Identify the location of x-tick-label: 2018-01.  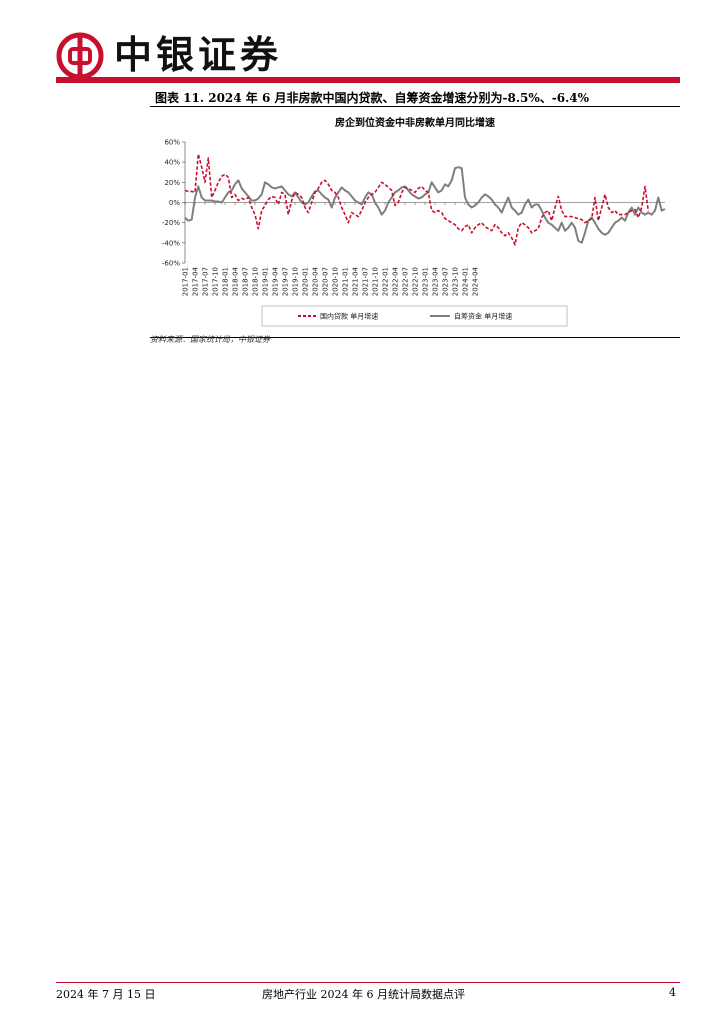
(226, 281).